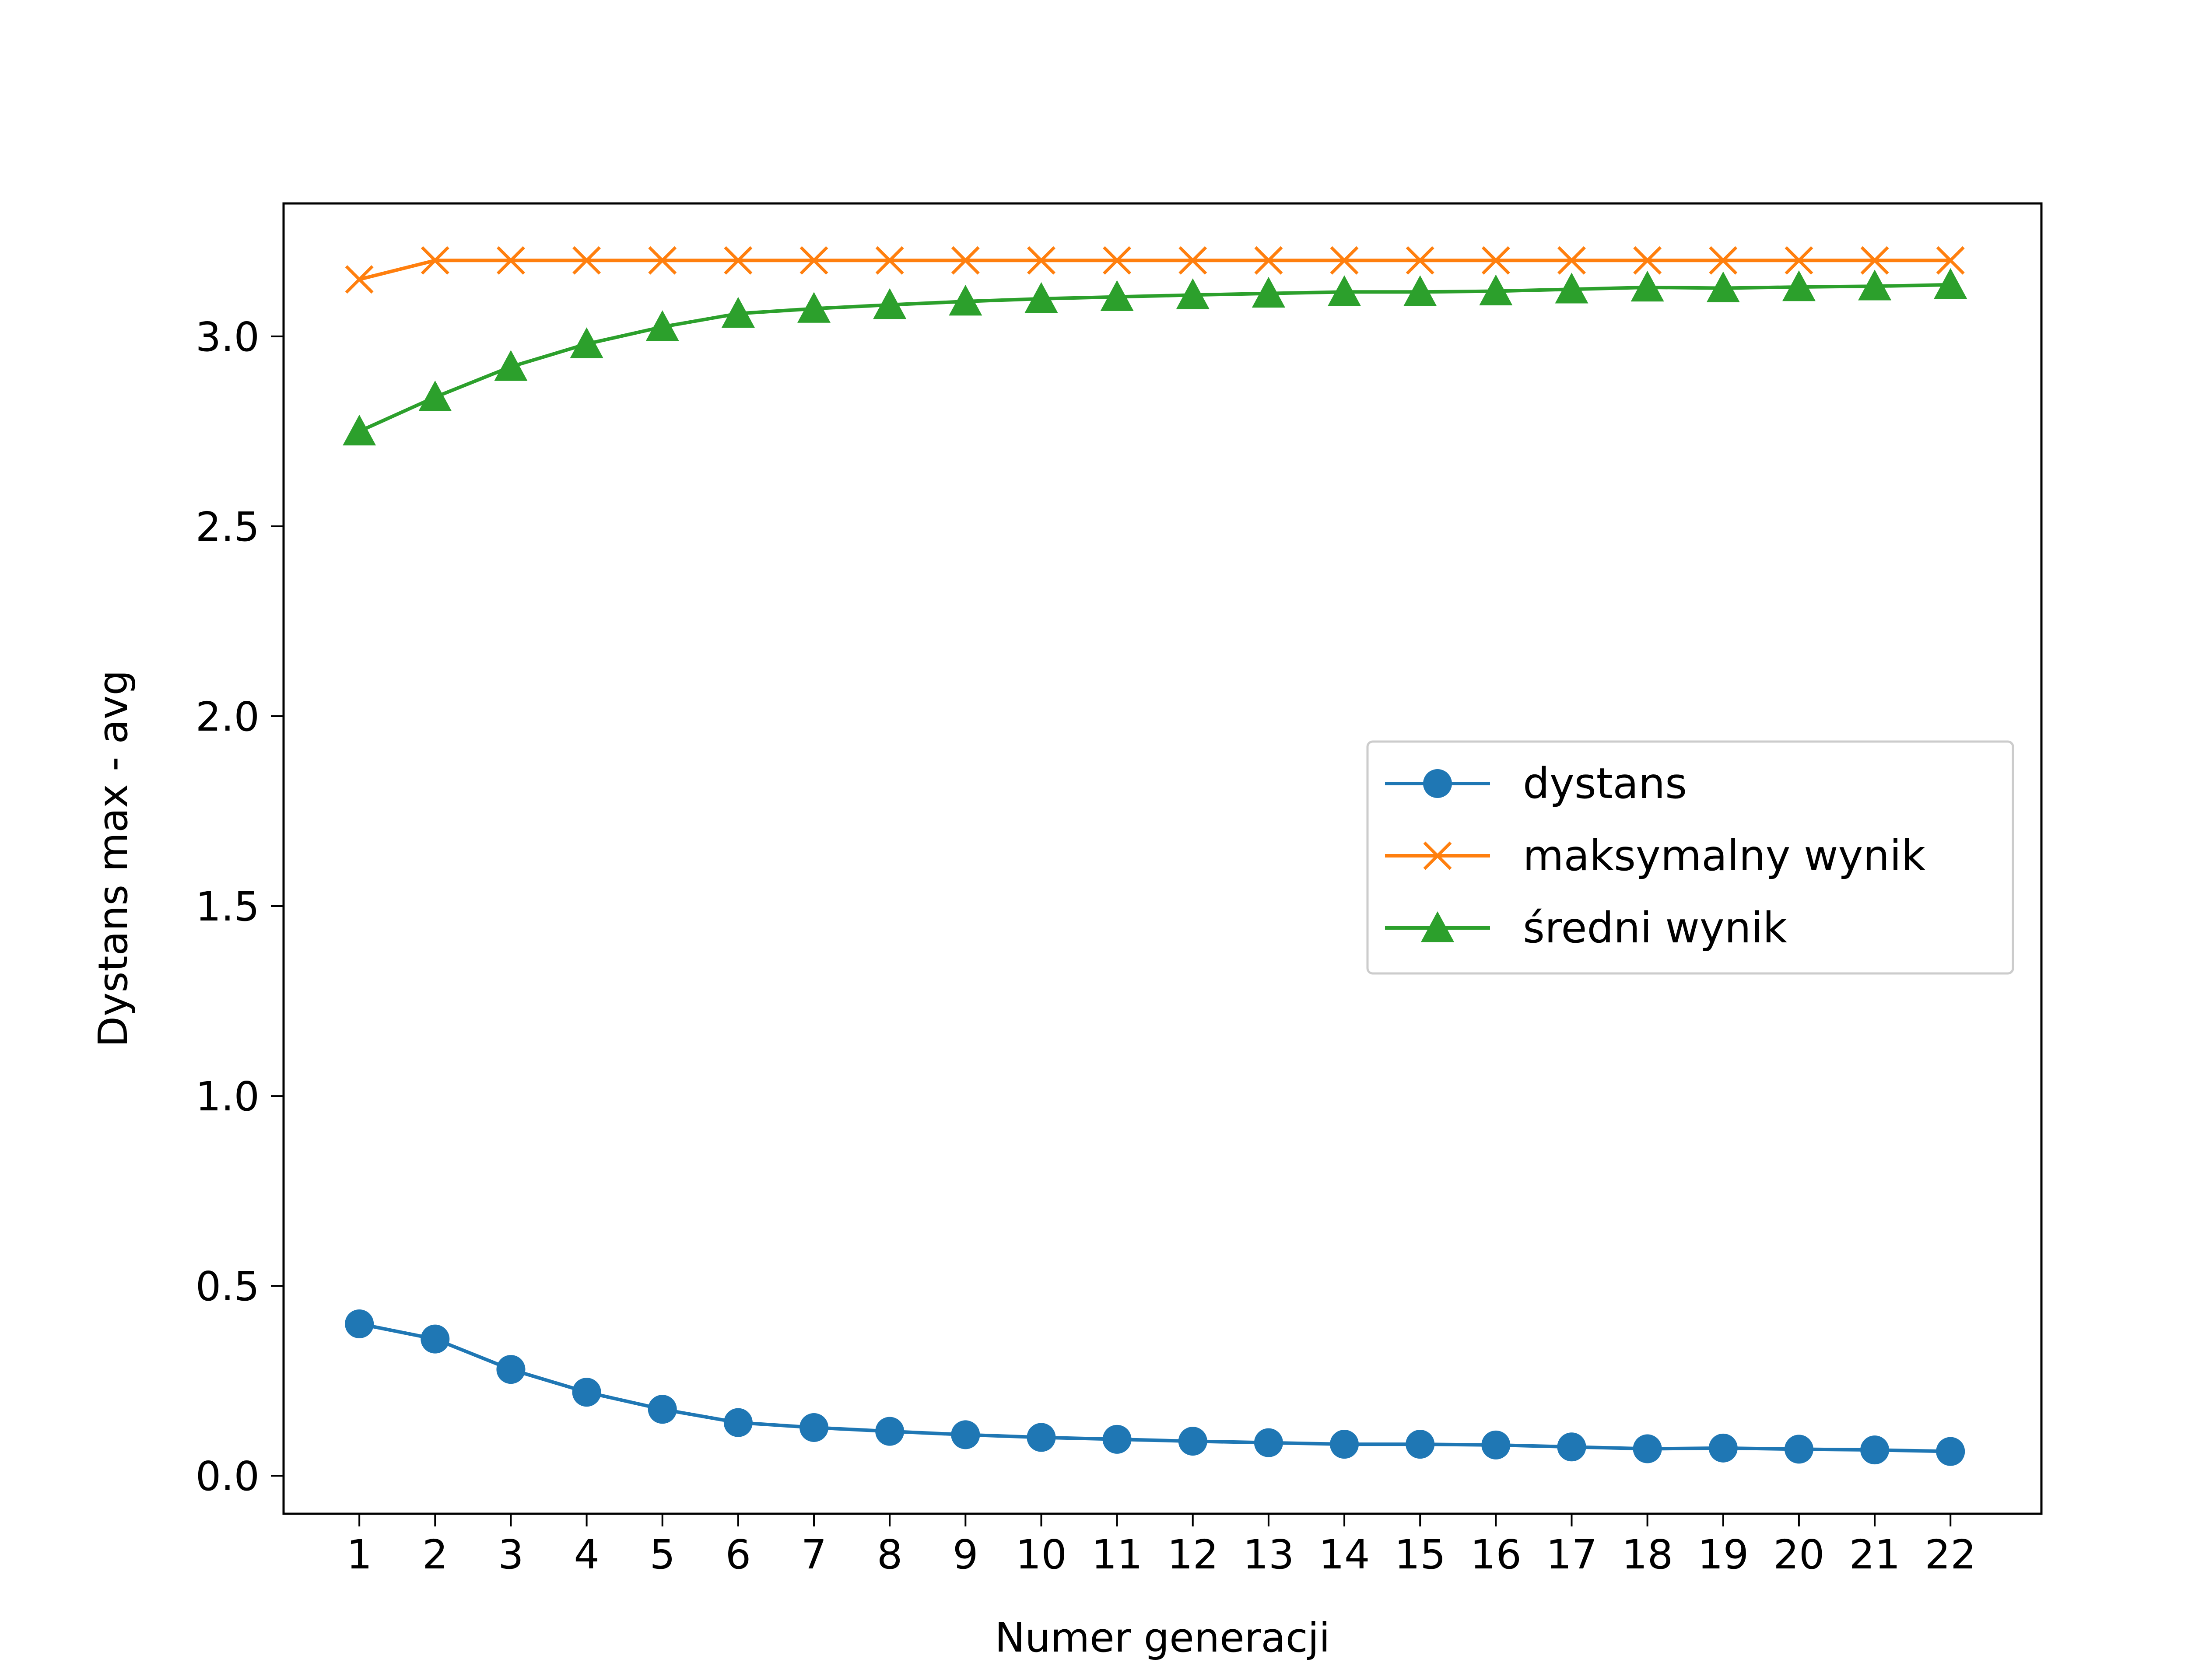 This screenshot has width=2188, height=1680. What do you see at coordinates (227, 1286) in the screenshot?
I see `y-tick-label: 0.5` at bounding box center [227, 1286].